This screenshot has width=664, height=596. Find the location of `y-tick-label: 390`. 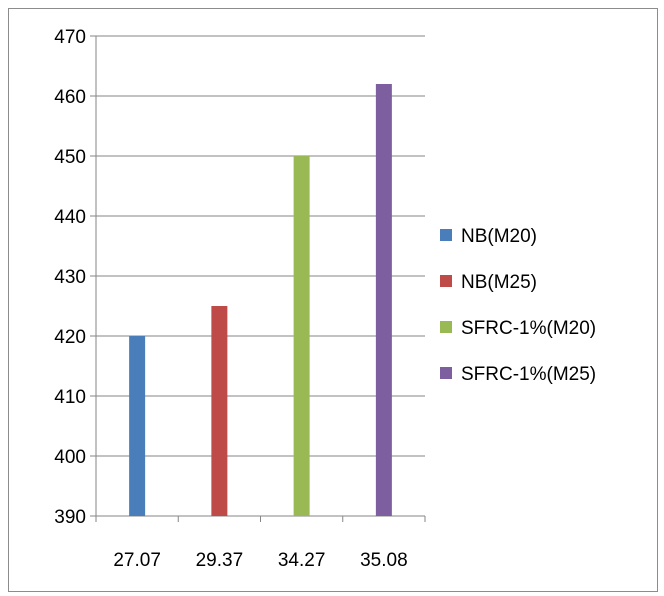

y-tick-label: 390 is located at coordinates (70, 517).